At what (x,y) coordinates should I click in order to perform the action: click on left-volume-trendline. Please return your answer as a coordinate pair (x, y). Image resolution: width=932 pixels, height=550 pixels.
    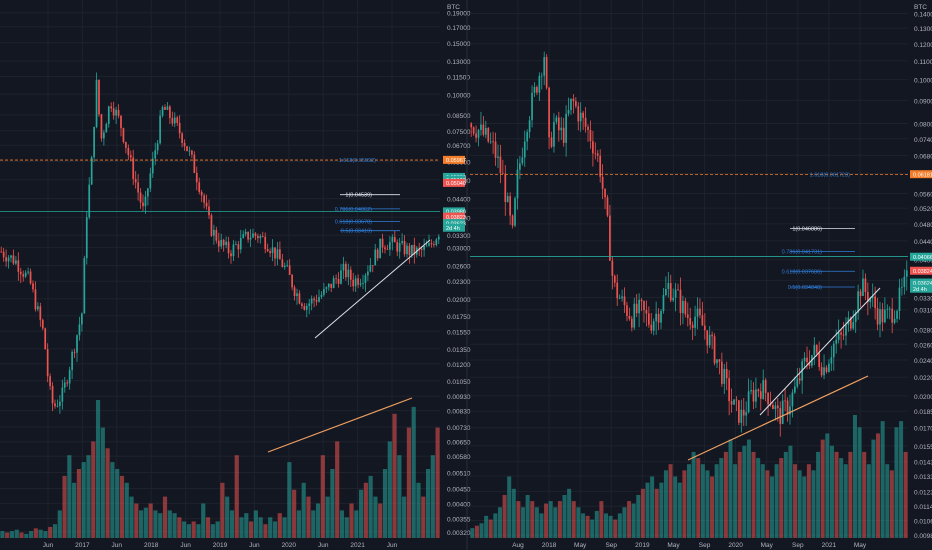
    Looking at the image, I should click on (340, 425).